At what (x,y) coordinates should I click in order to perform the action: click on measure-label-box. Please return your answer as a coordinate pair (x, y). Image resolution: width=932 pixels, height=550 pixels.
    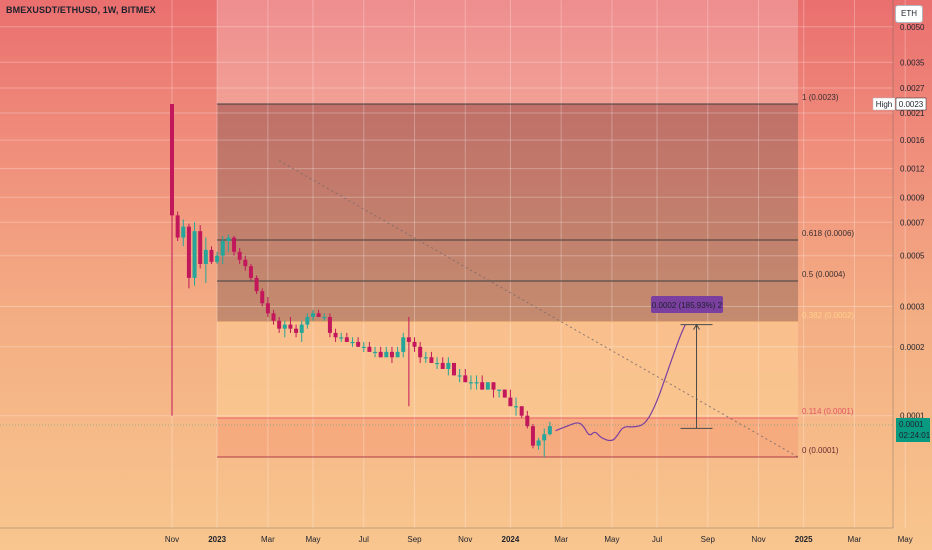
    Looking at the image, I should click on (687, 304).